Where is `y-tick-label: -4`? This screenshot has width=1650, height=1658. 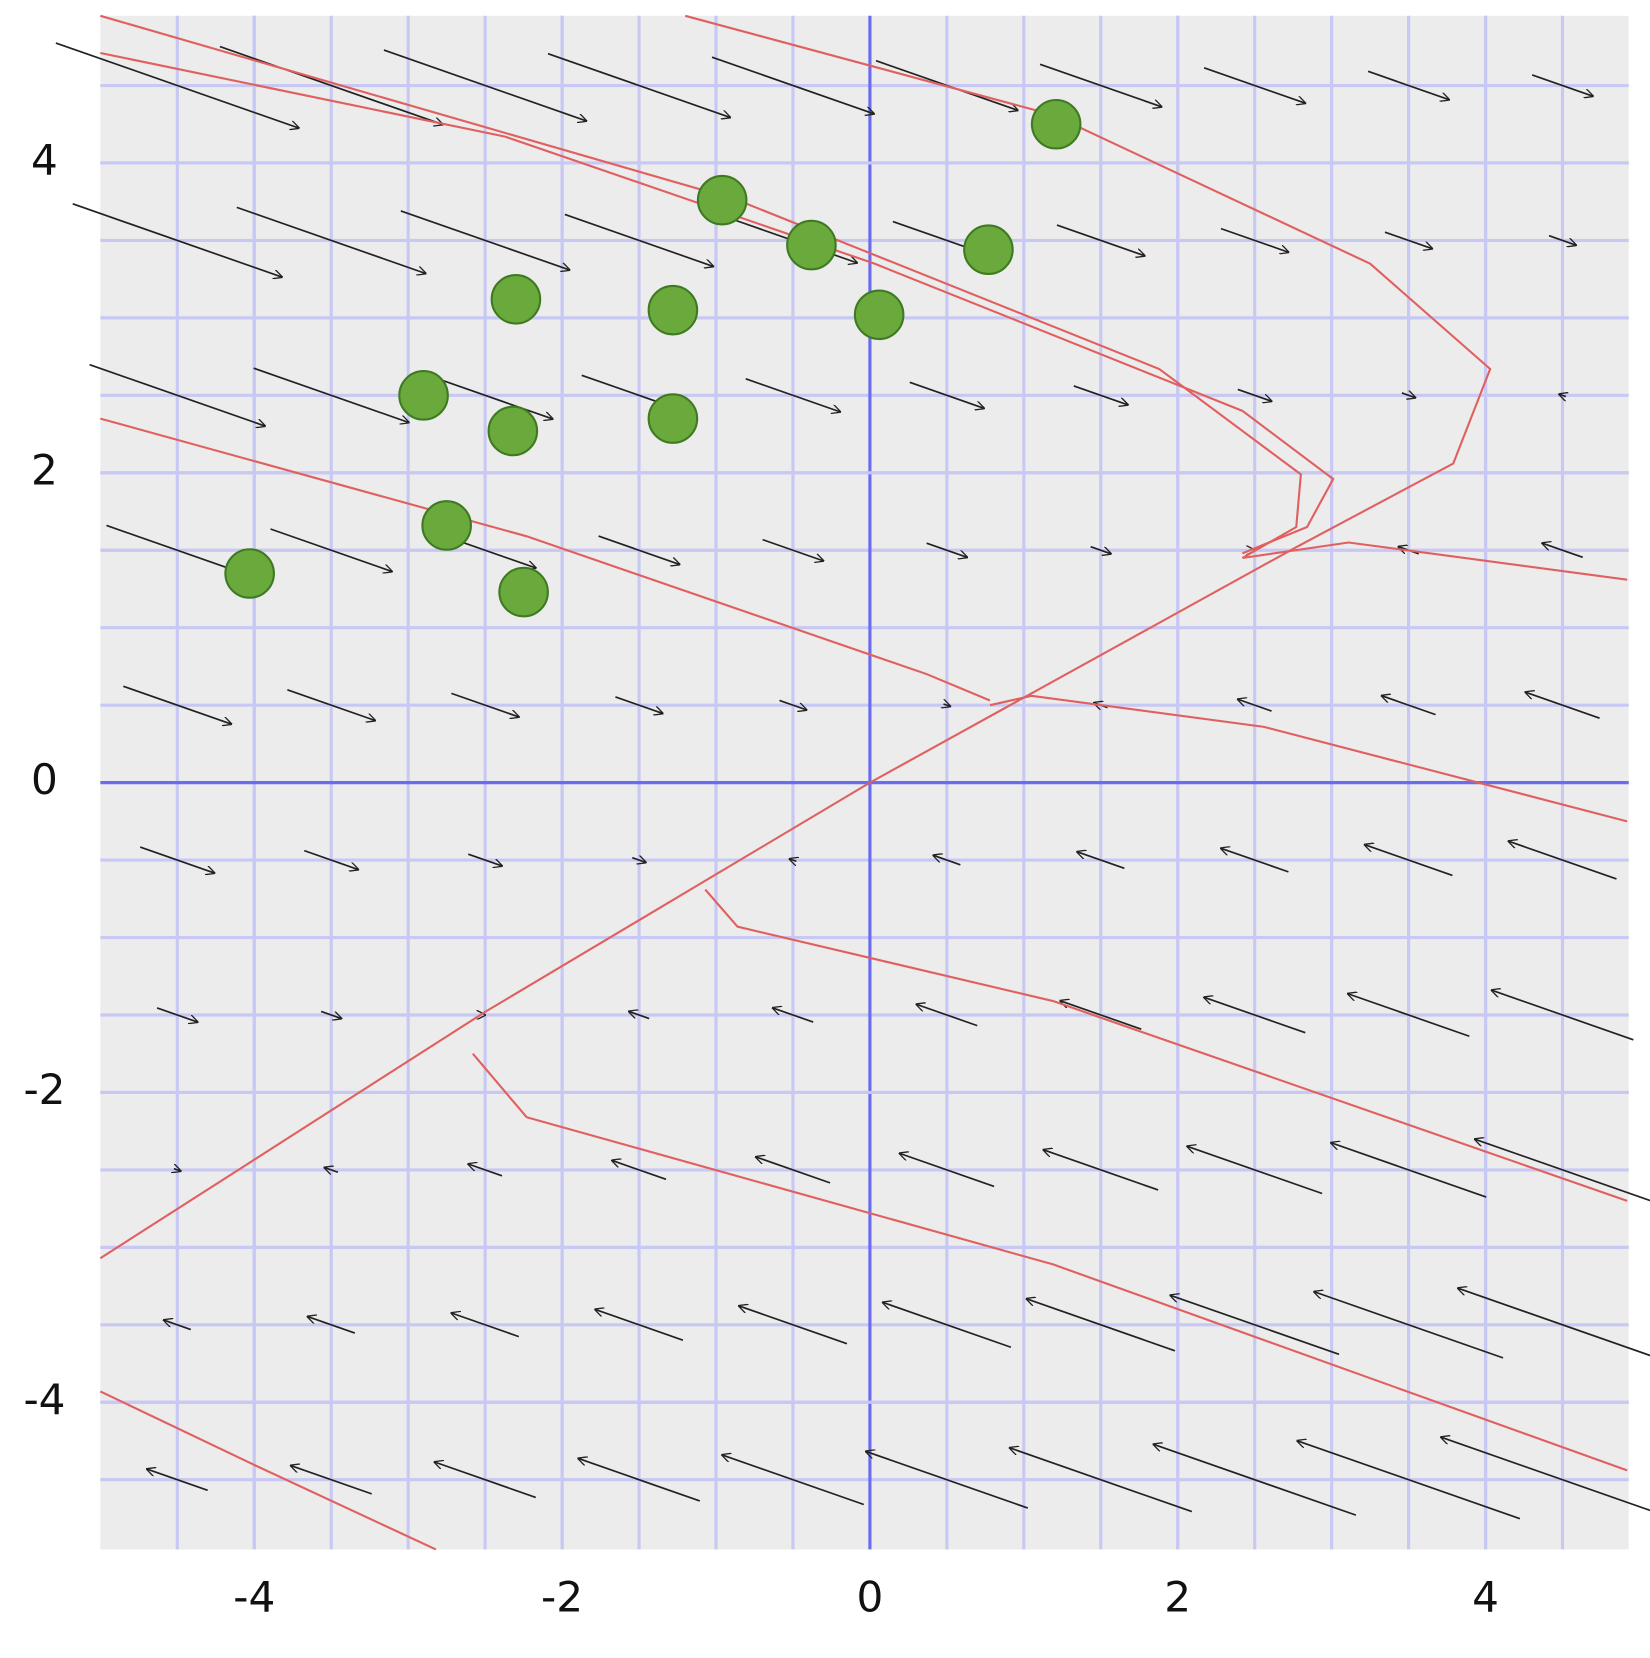 y-tick-label: -4 is located at coordinates (44, 1399).